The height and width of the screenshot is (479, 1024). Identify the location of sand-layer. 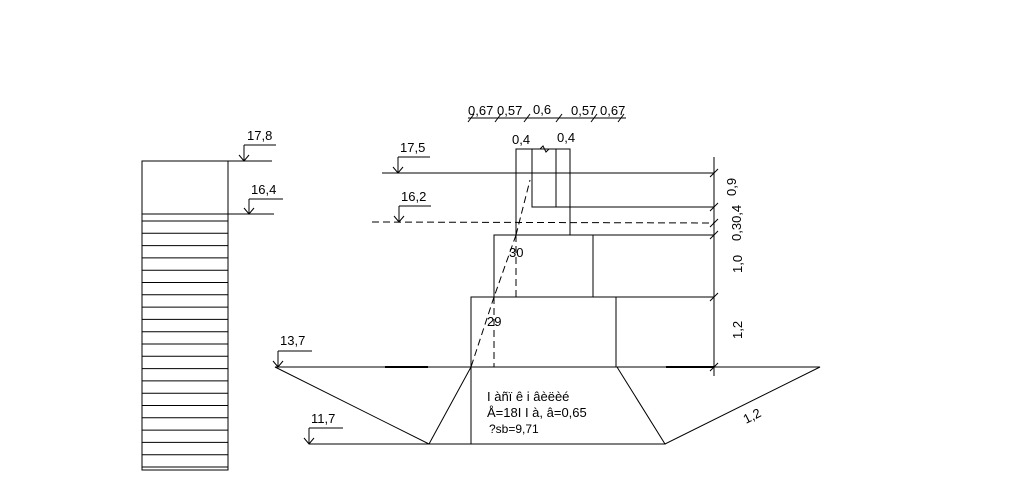
(185, 187).